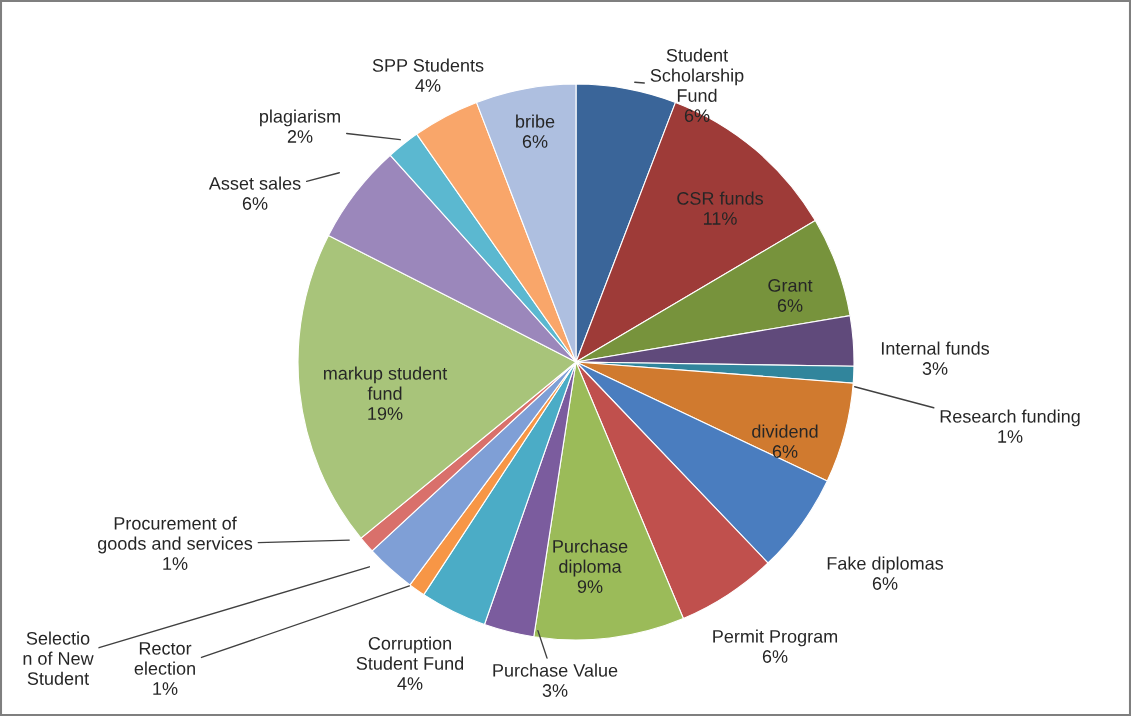 The height and width of the screenshot is (716, 1131). What do you see at coordinates (790, 285) in the screenshot?
I see `slice-label: Grant` at bounding box center [790, 285].